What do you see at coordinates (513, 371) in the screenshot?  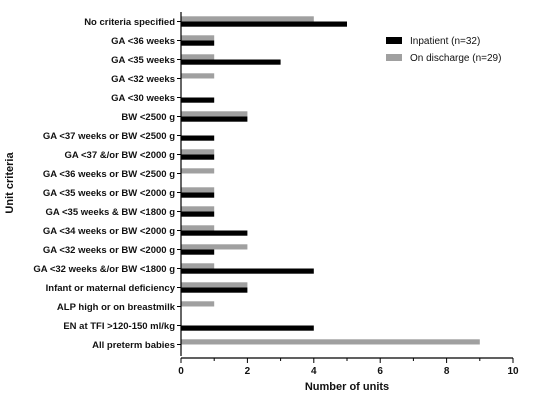 I see `x-tick-label-5: 10` at bounding box center [513, 371].